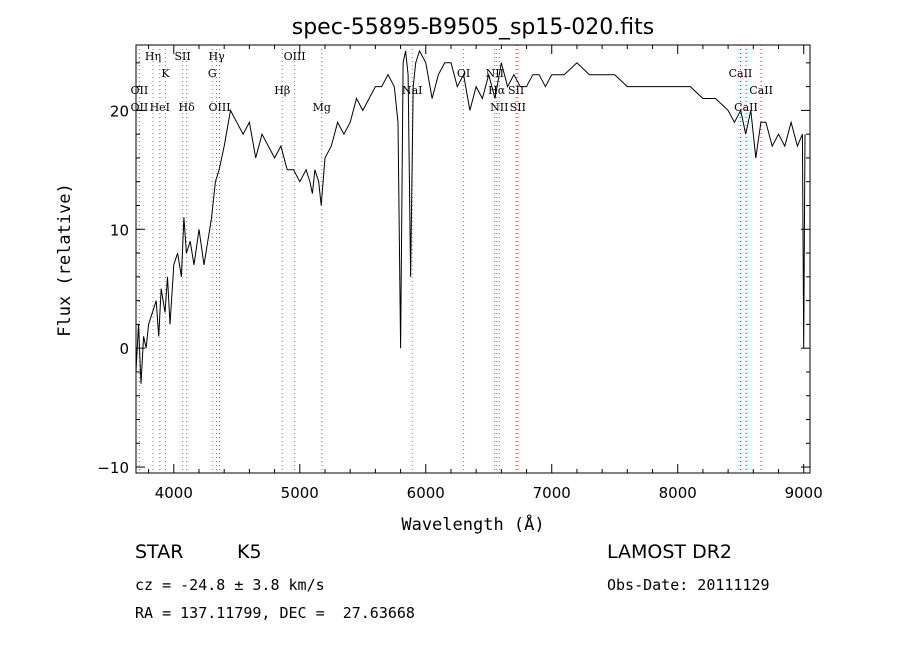  What do you see at coordinates (688, 585) in the screenshot?
I see `observation-date: Obs-Date: 20111129` at bounding box center [688, 585].